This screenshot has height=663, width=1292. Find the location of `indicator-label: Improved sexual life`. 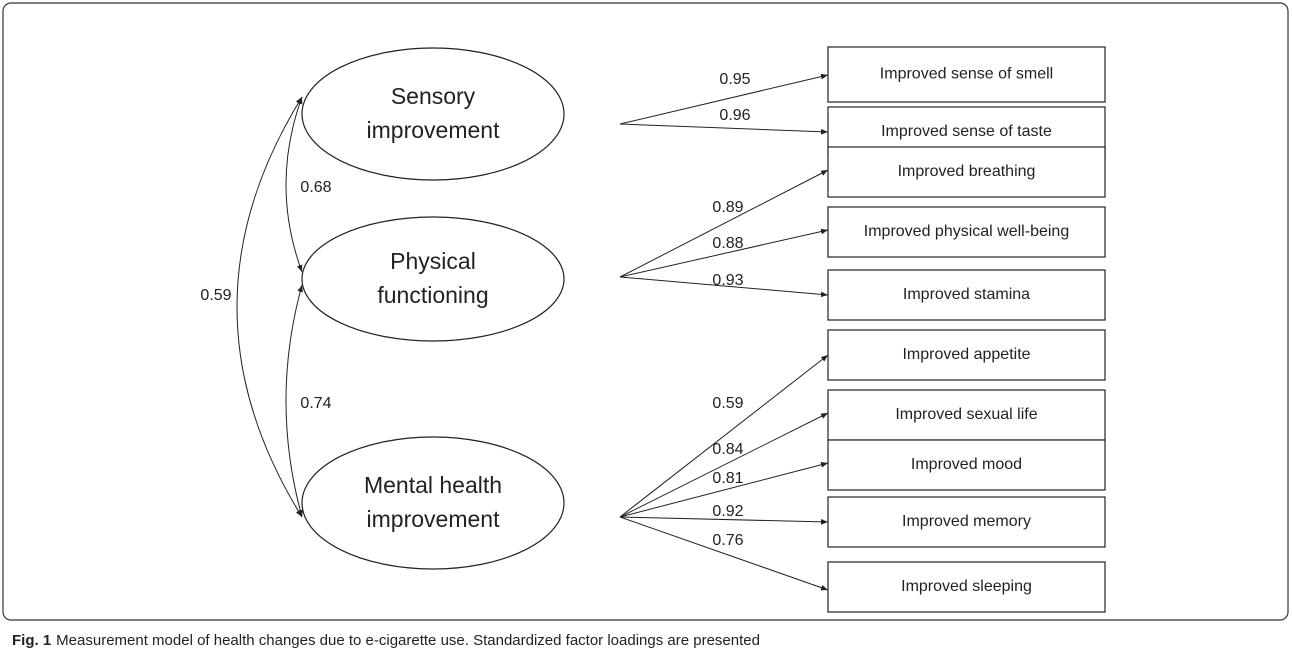

indicator-label: Improved sexual life is located at coordinates (966, 414).